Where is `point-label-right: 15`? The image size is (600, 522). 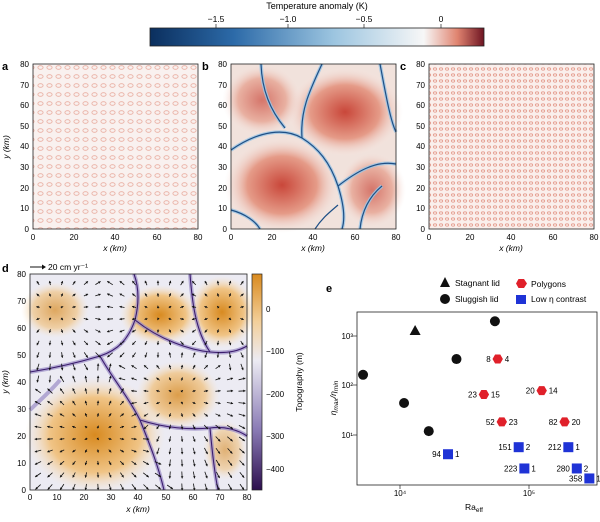
point-label-right: 15 is located at coordinates (495, 394).